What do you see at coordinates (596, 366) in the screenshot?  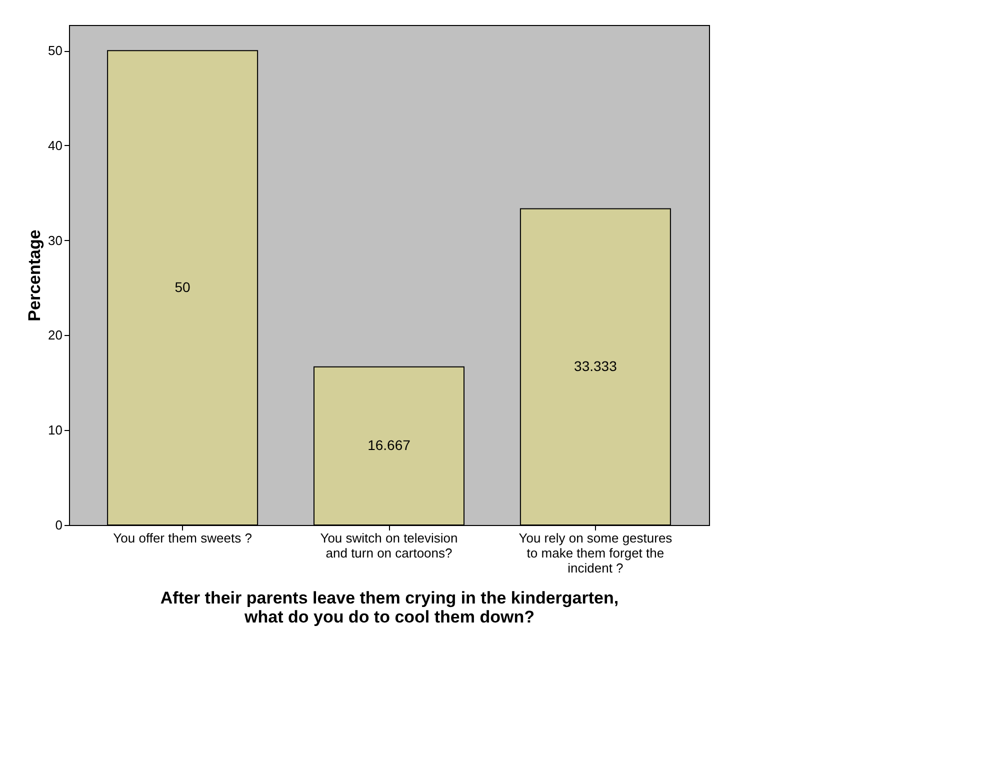 I see `data-label: 33.333` at bounding box center [596, 366].